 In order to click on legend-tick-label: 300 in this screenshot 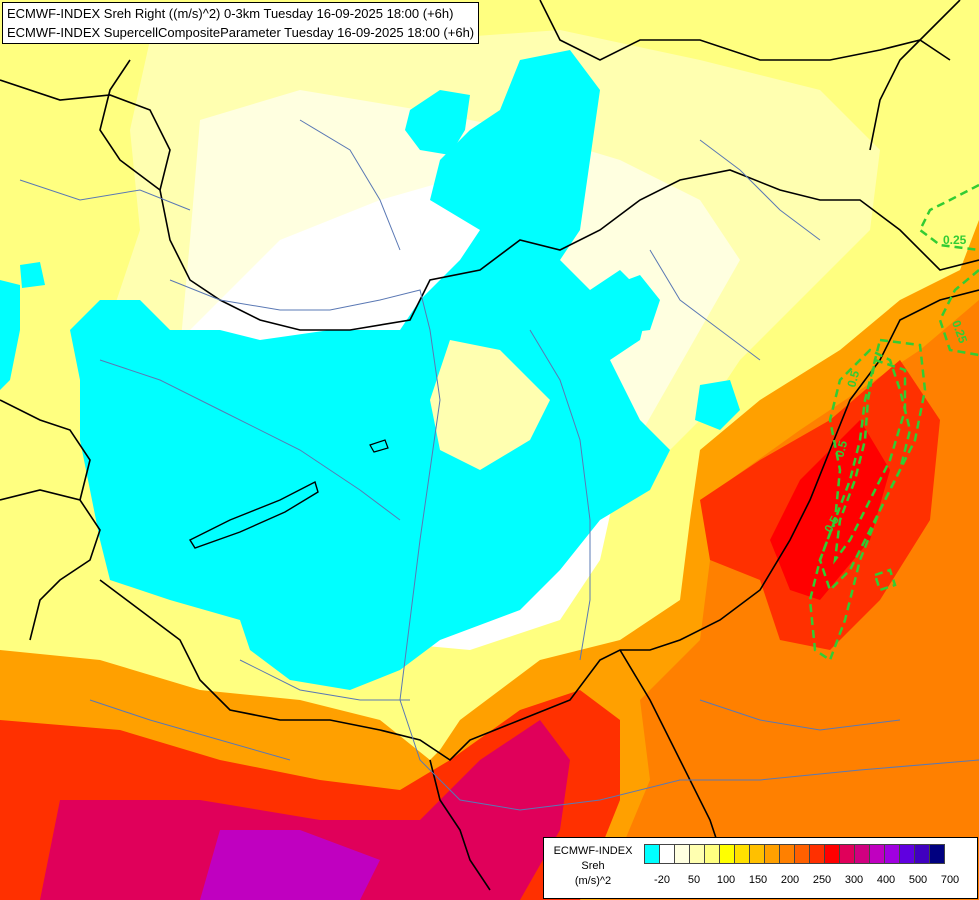, I will do `click(854, 880)`.